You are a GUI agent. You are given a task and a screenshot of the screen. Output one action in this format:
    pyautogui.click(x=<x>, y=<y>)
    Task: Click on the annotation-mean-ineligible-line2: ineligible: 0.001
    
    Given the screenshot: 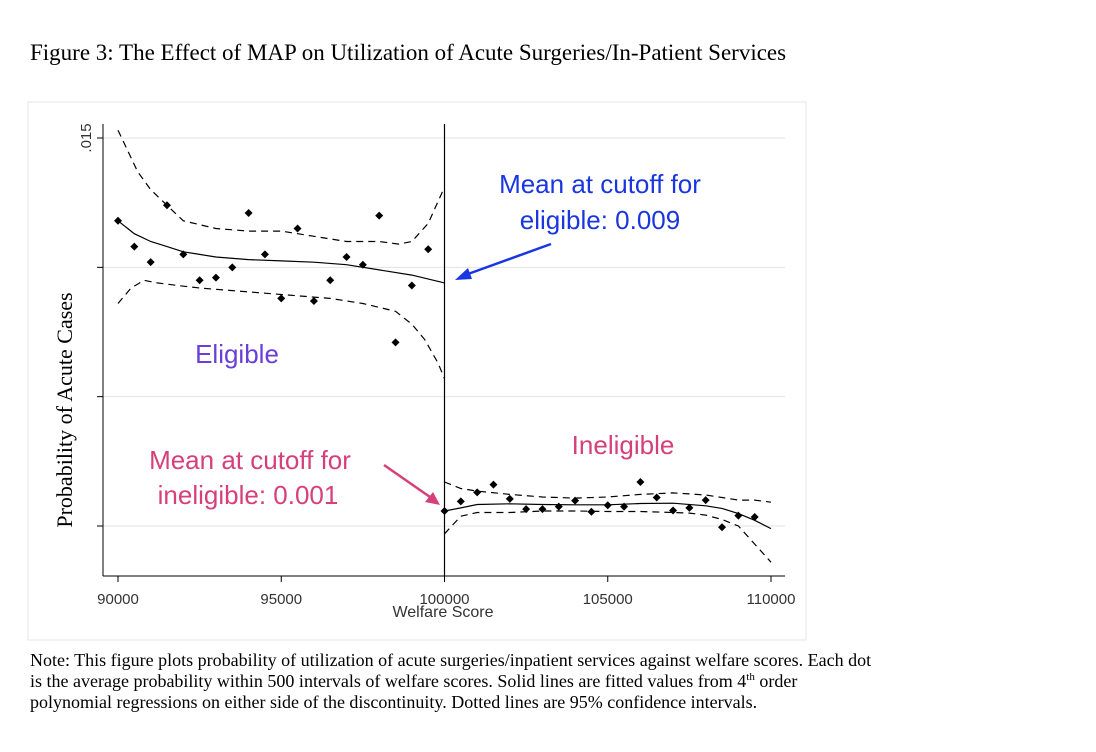 What is the action you would take?
    pyautogui.click(x=248, y=495)
    